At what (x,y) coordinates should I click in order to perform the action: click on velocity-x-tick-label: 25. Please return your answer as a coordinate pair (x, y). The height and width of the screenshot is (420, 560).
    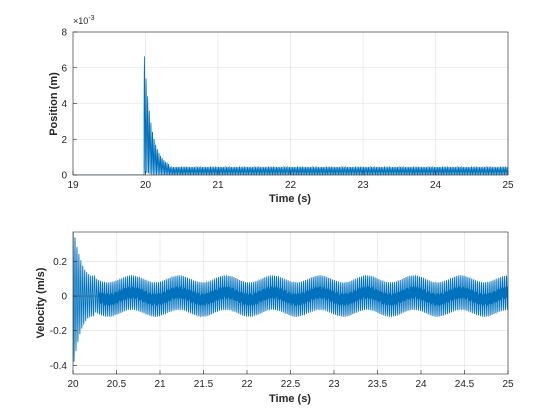
    Looking at the image, I should click on (508, 384).